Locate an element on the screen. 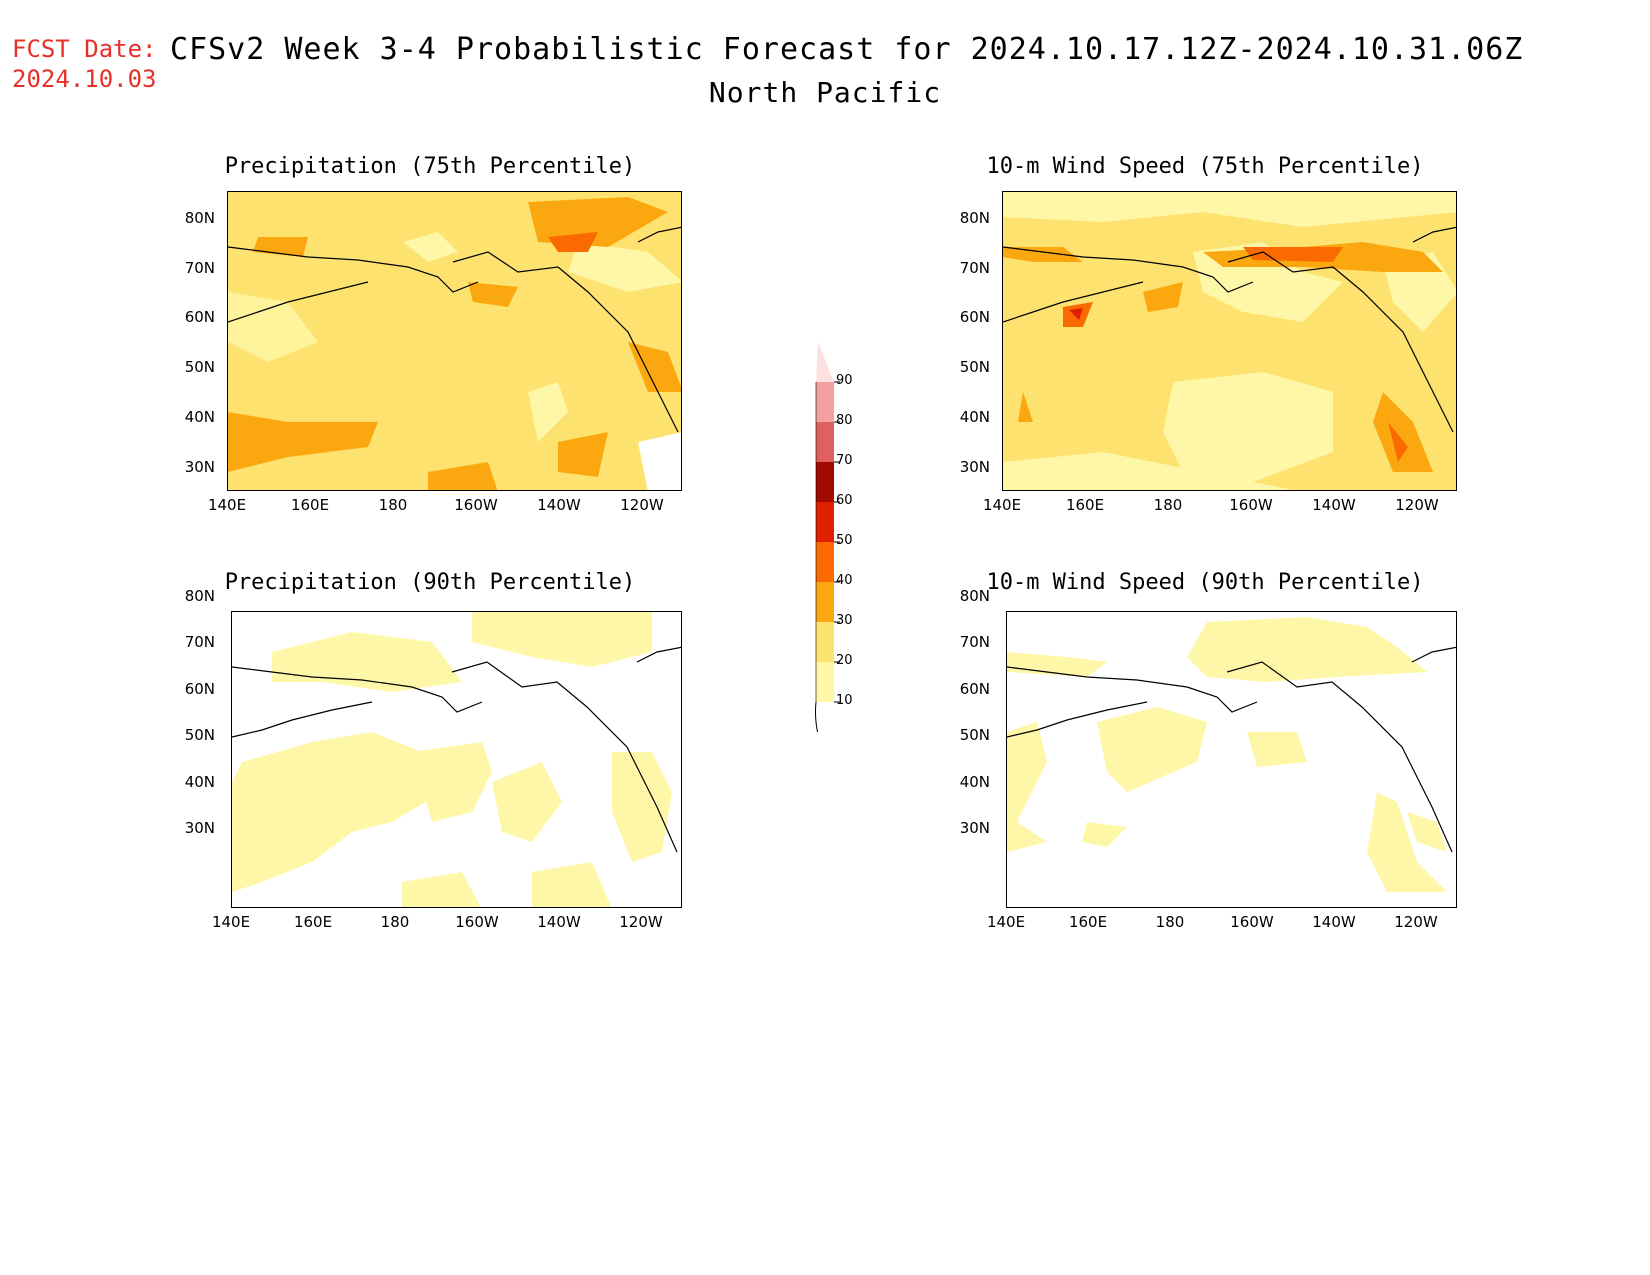 This screenshot has height=1275, width=1650. colorbar-label: 40 is located at coordinates (844, 580).